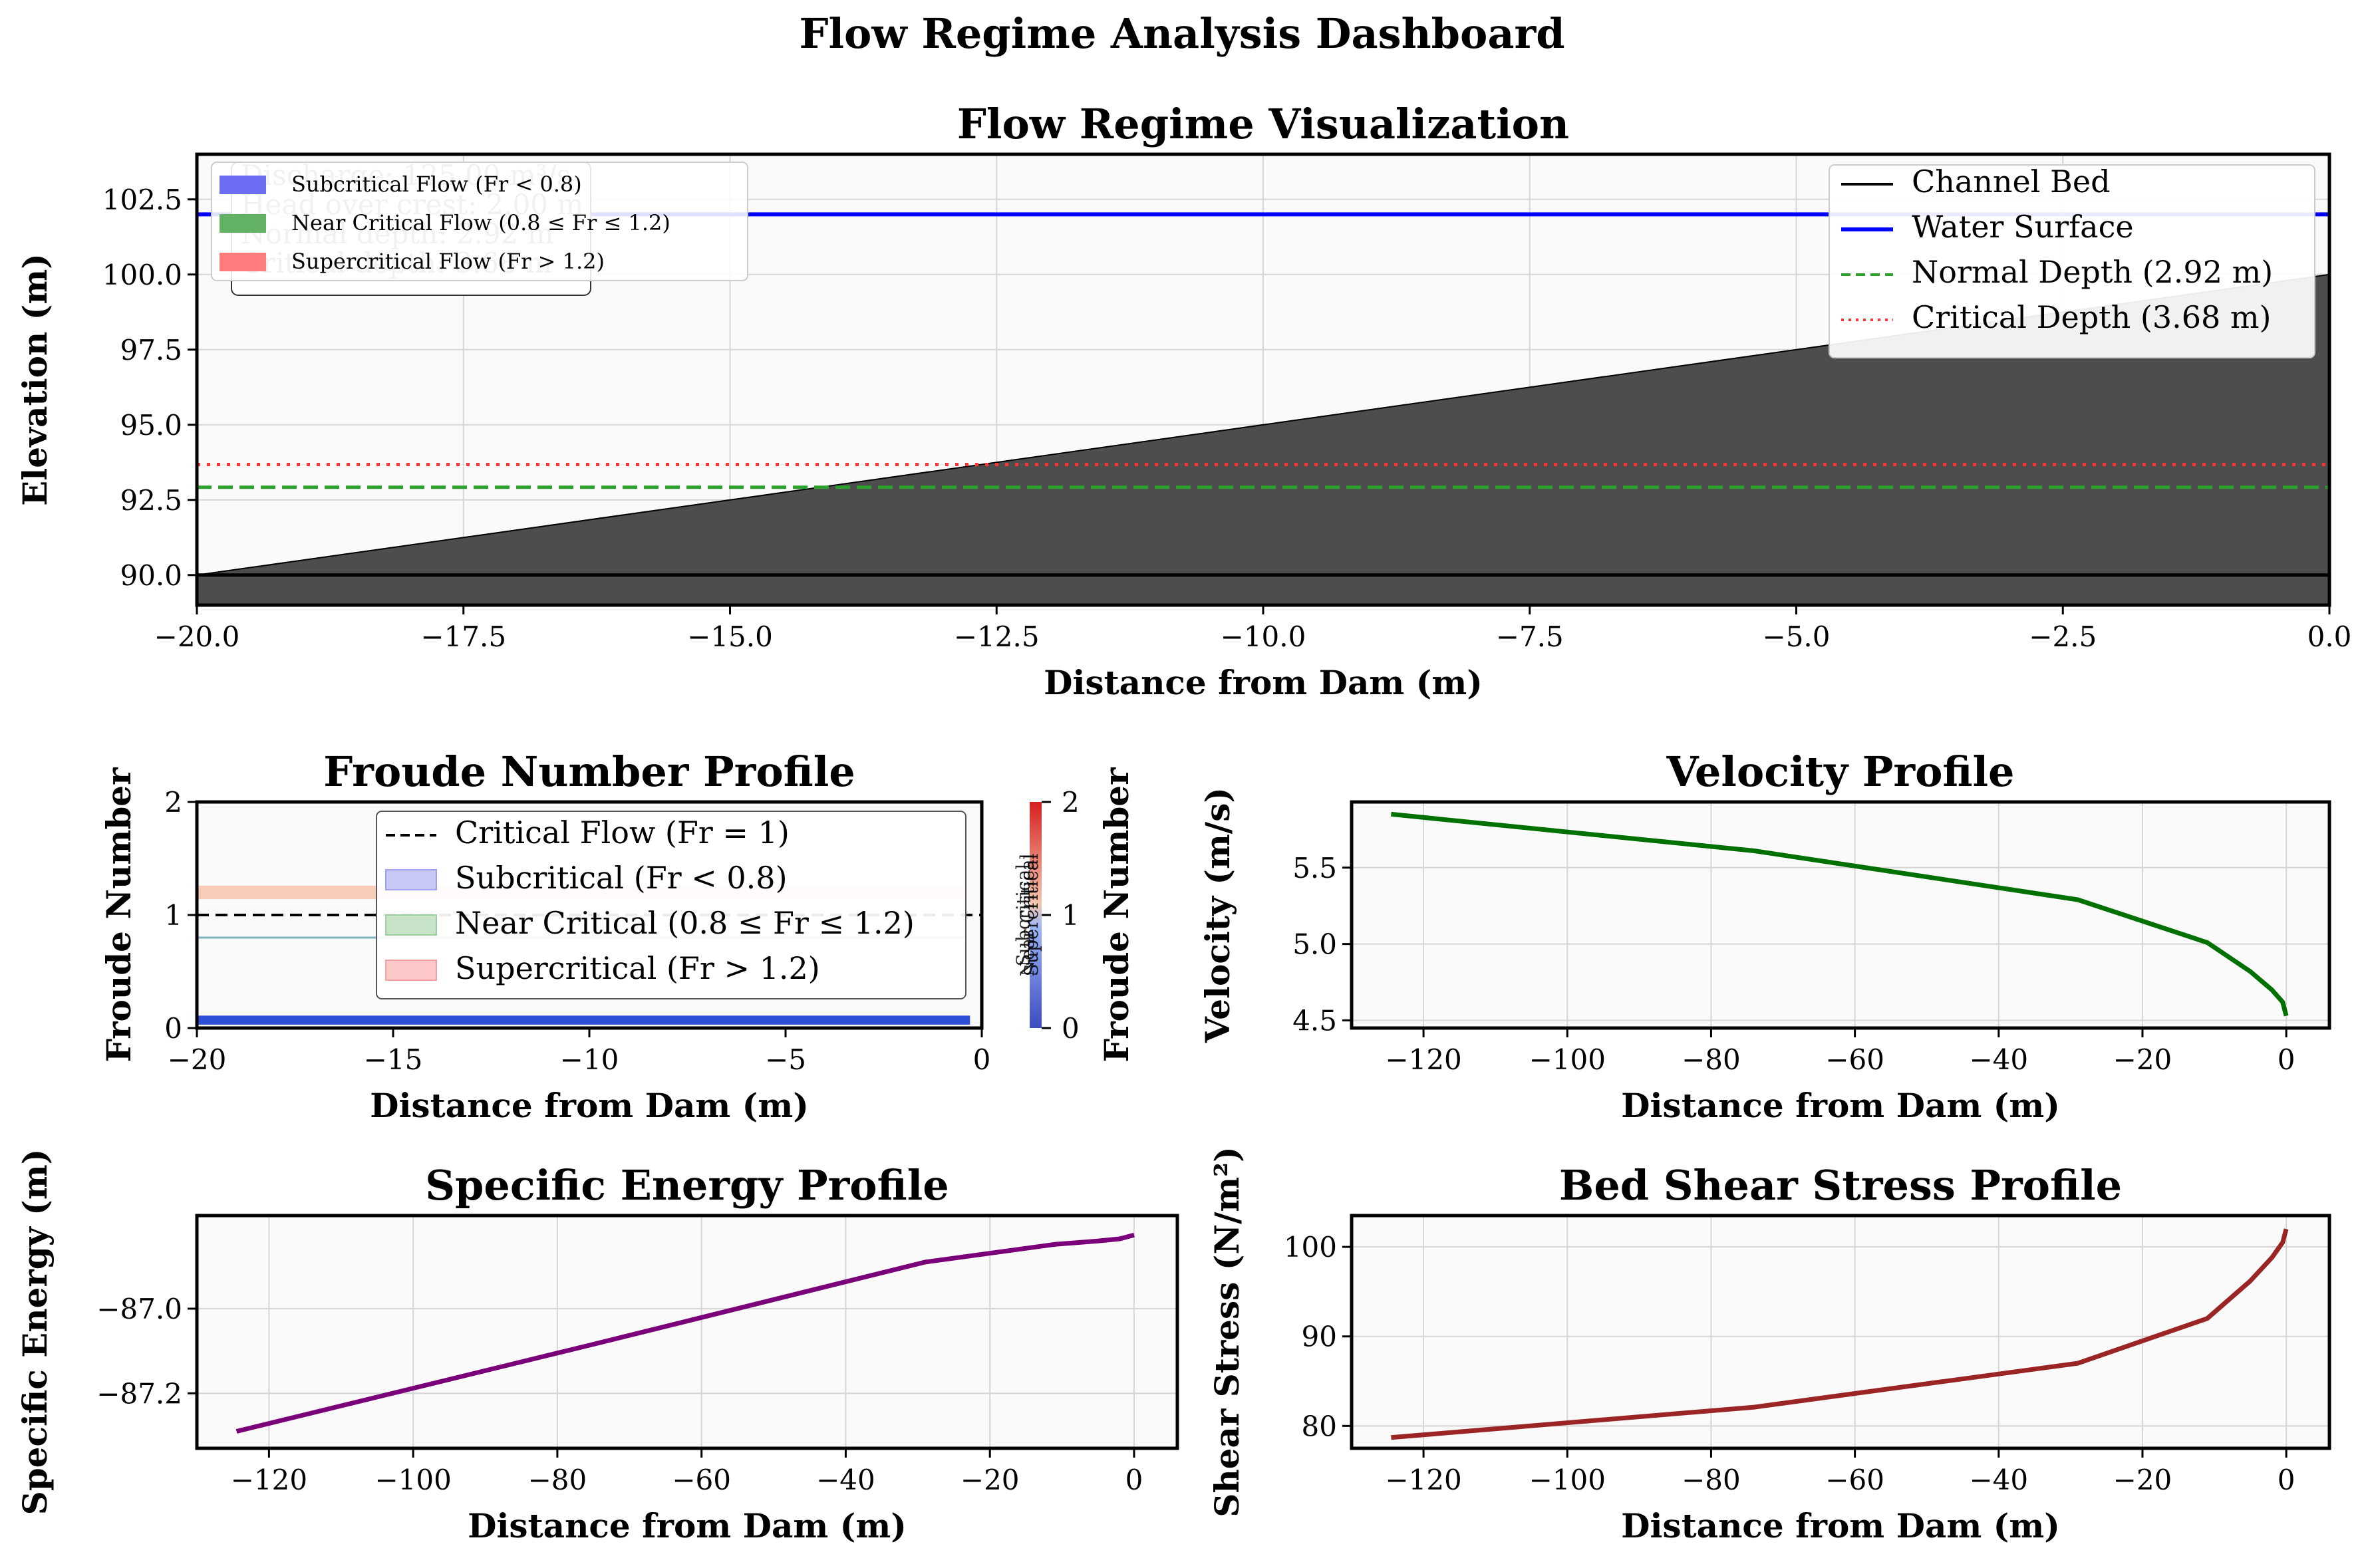 This screenshot has height=1568, width=2364. I want to click on froude-number-band, so click(583, 1020).